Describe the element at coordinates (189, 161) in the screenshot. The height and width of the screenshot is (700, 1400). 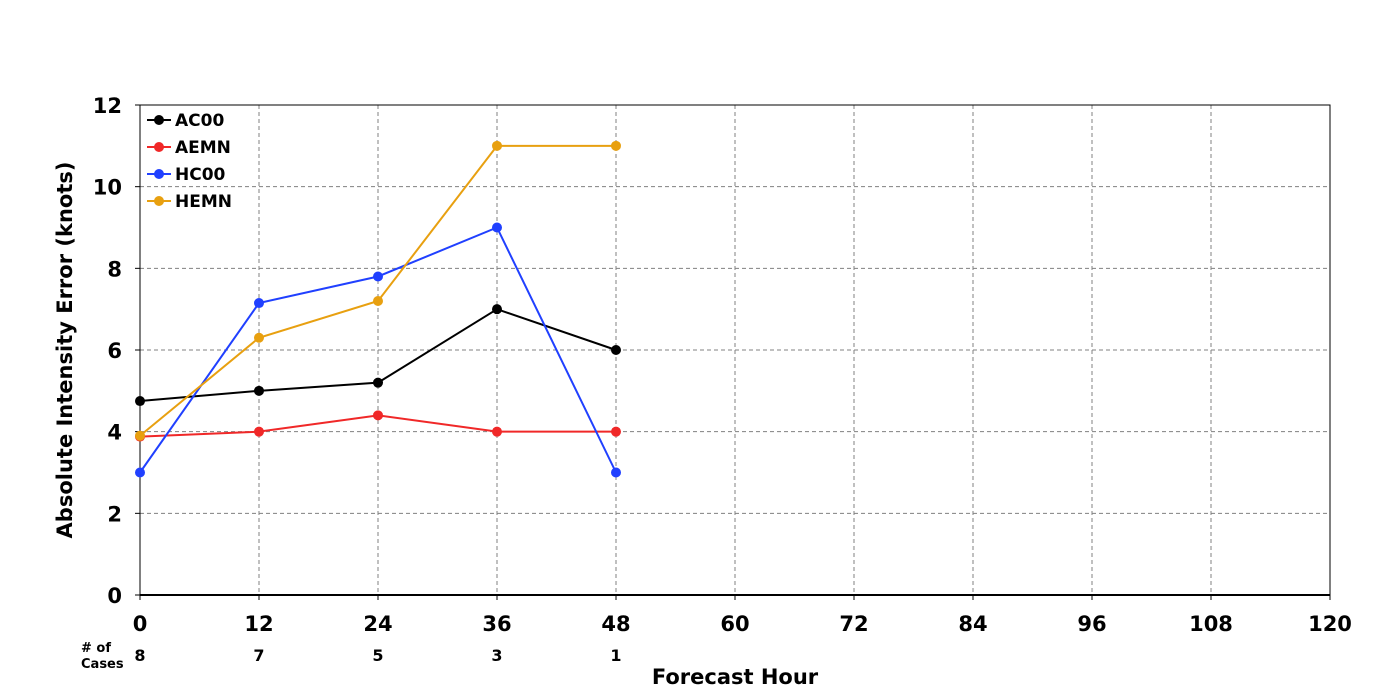
I see `legend: AC00 AEMN HC00 HEMN` at that location.